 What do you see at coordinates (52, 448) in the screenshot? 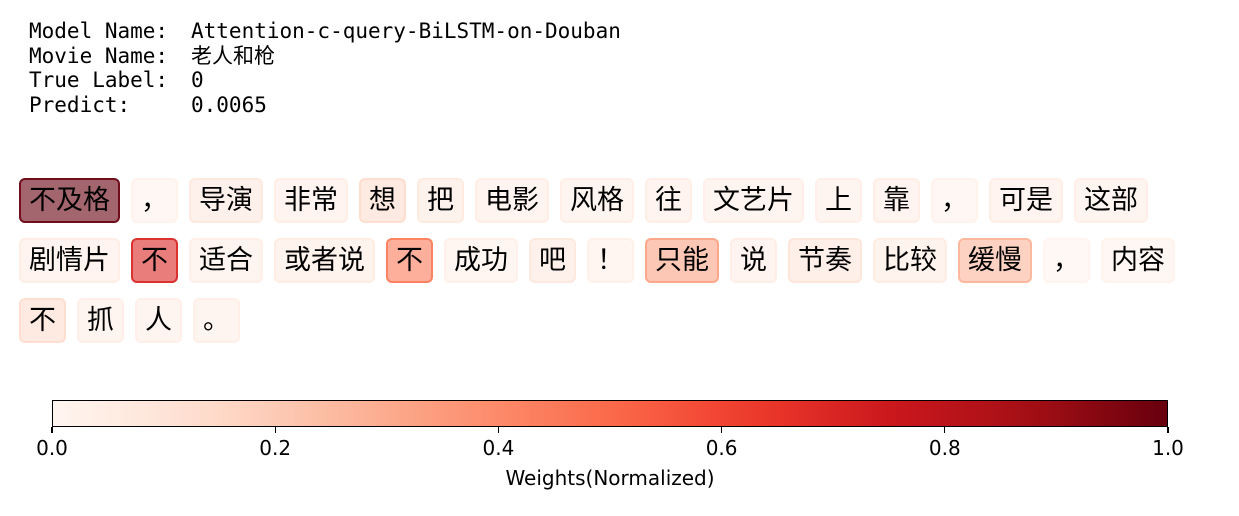
I see `tick-label: 0.0` at bounding box center [52, 448].